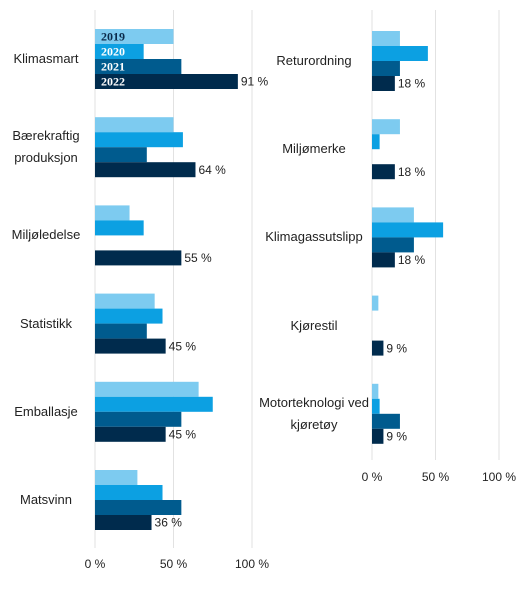 This screenshot has width=531, height=592. What do you see at coordinates (314, 325) in the screenshot?
I see `category-label: Kjørestil` at bounding box center [314, 325].